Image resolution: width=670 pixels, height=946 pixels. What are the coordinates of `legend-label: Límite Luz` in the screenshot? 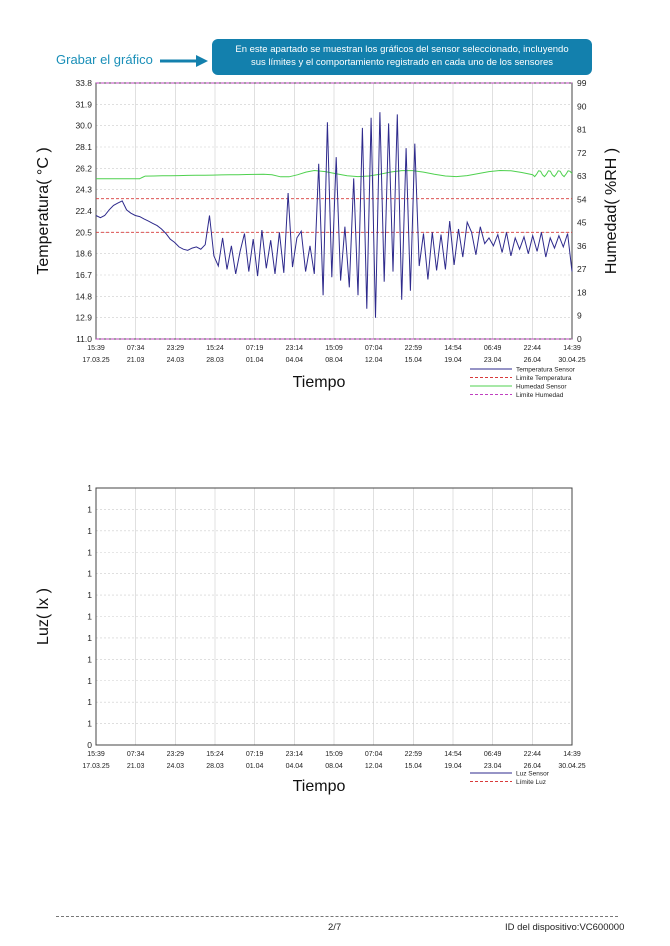 It's located at (531, 782).